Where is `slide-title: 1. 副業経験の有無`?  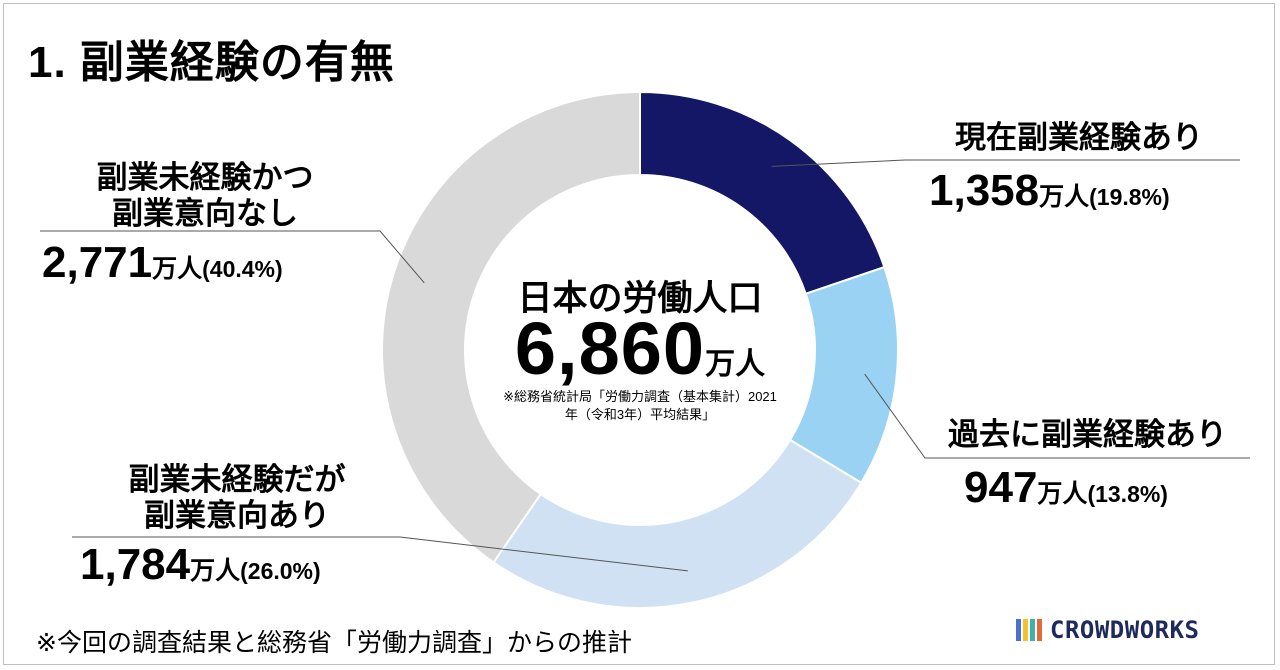 slide-title: 1. 副業経験の有無 is located at coordinates (211, 62).